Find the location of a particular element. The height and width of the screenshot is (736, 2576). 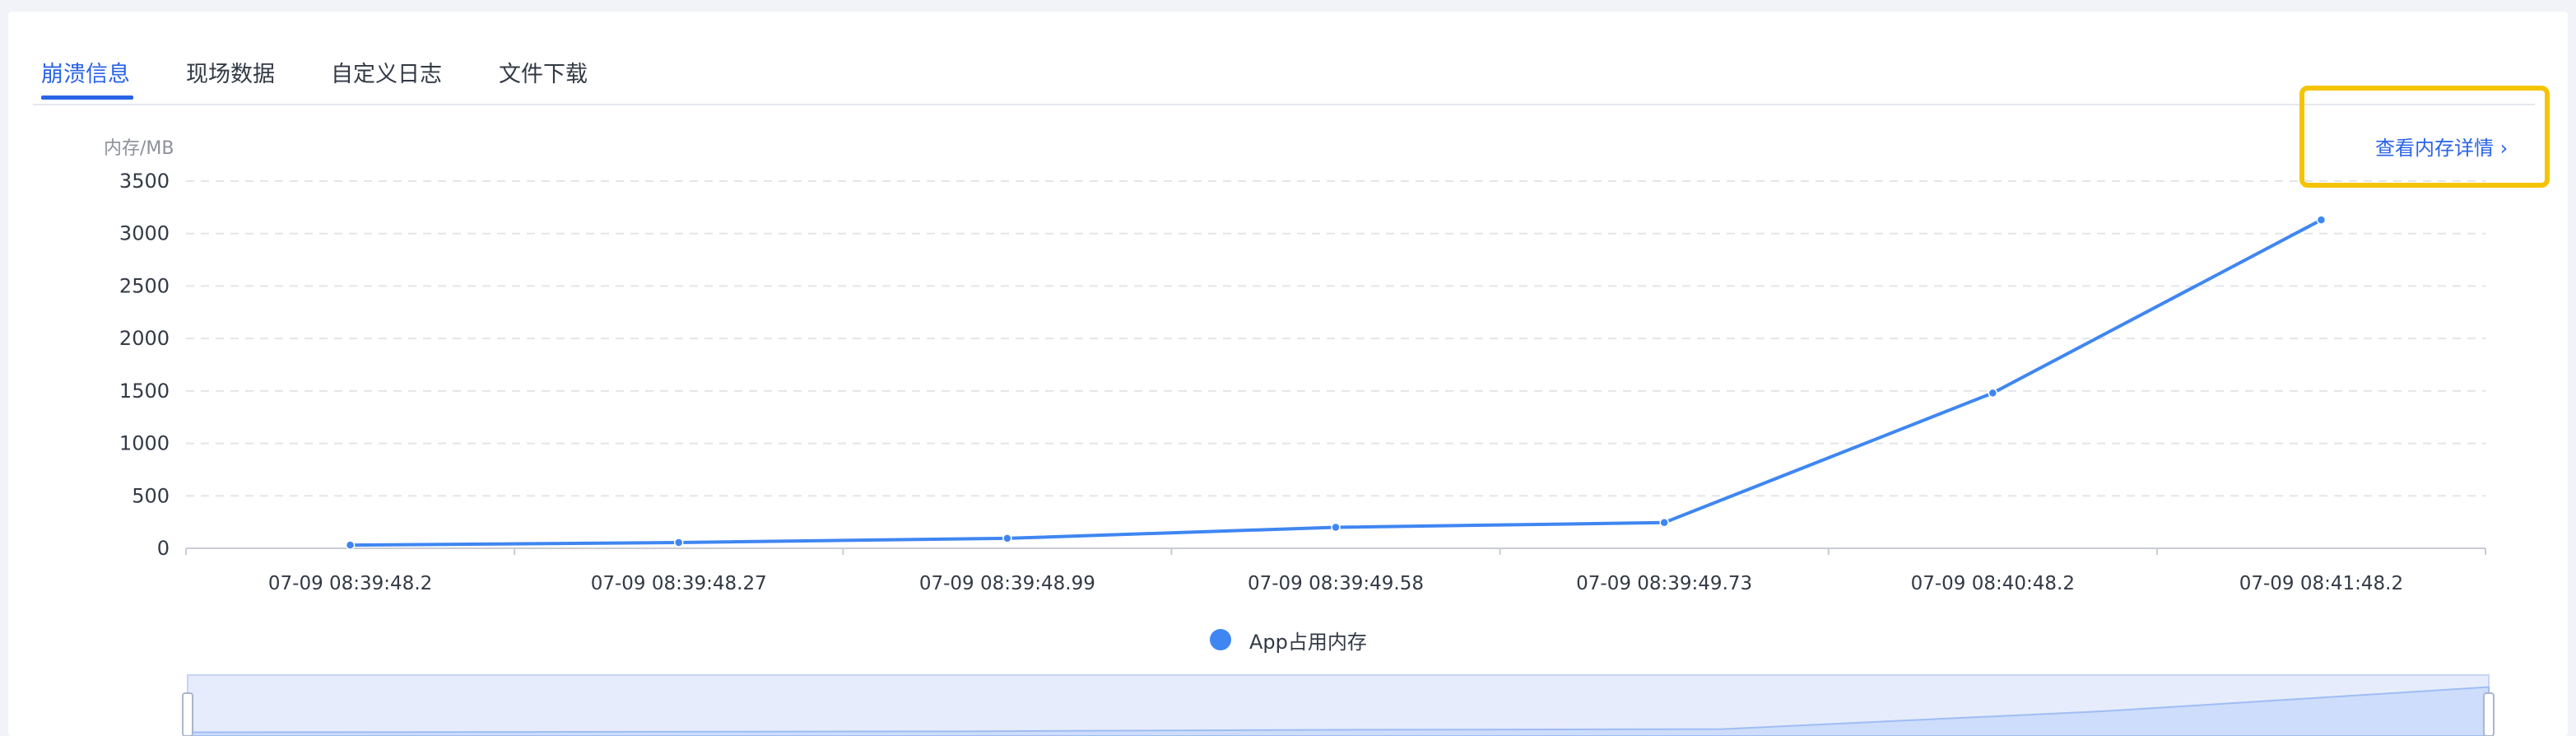

y-tick-label: 3000 is located at coordinates (144, 233).